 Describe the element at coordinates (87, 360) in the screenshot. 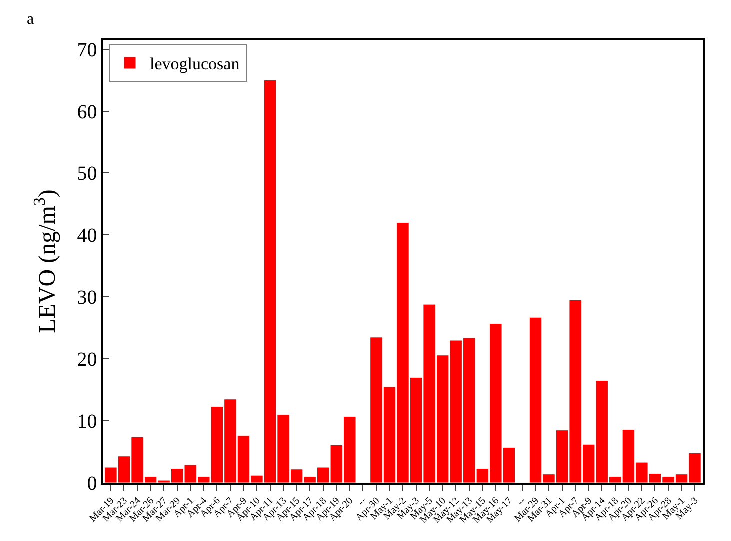

I see `y-tick-label: 20` at that location.